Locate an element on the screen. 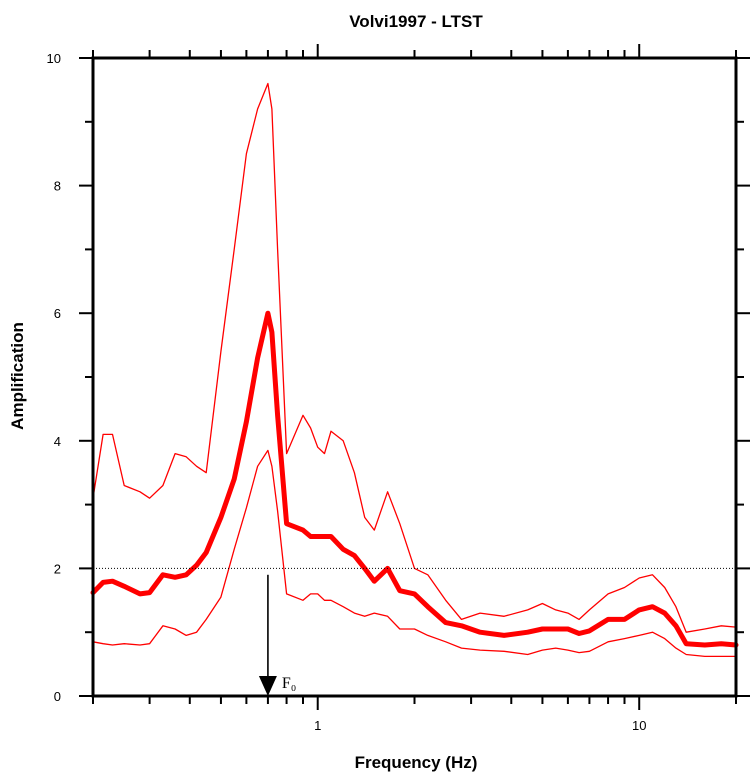  chart-title: Volvi1997 - LTST is located at coordinates (416, 21).